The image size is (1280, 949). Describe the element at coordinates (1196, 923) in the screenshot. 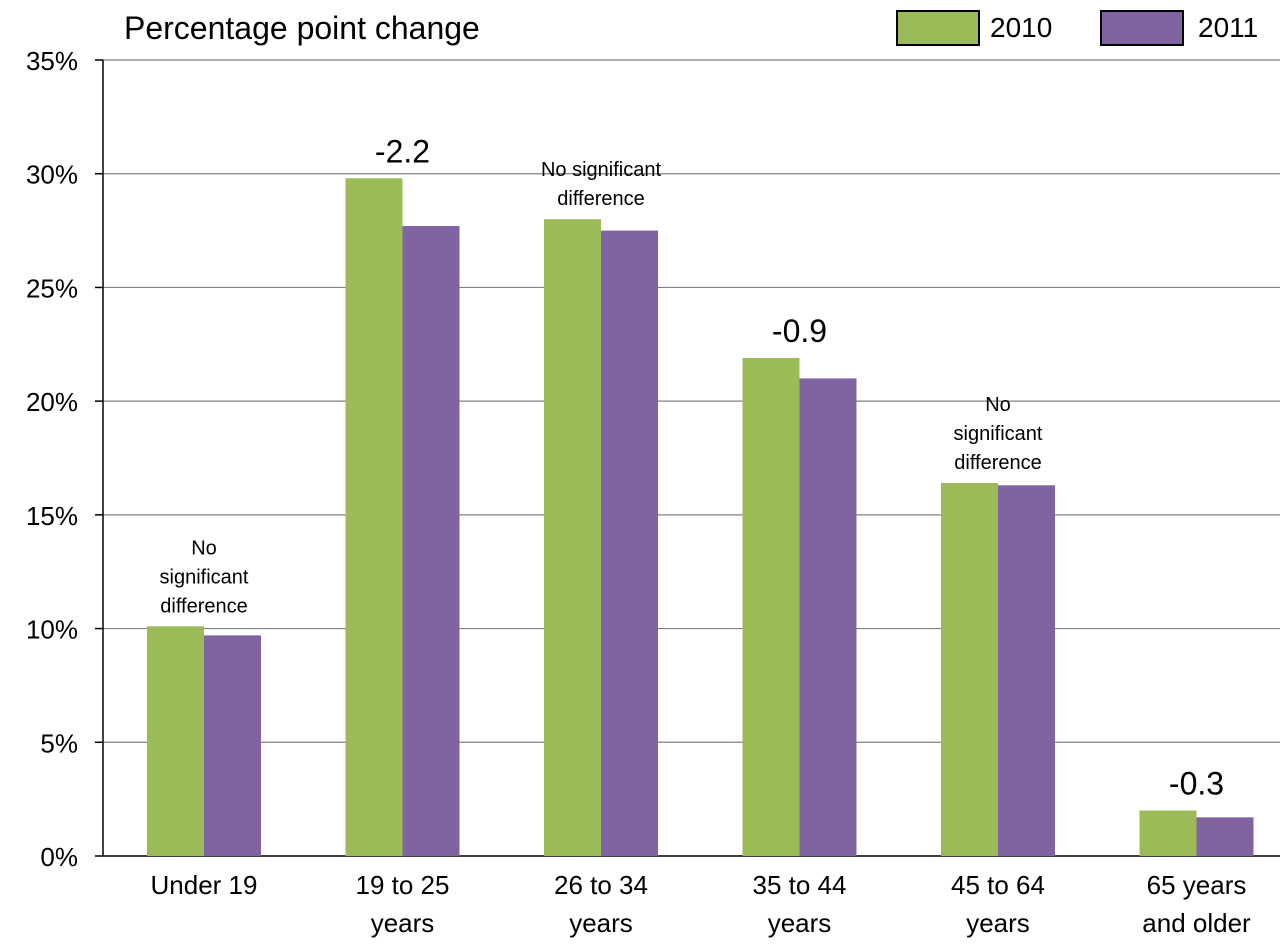

I see `x-tick-label: and older` at that location.